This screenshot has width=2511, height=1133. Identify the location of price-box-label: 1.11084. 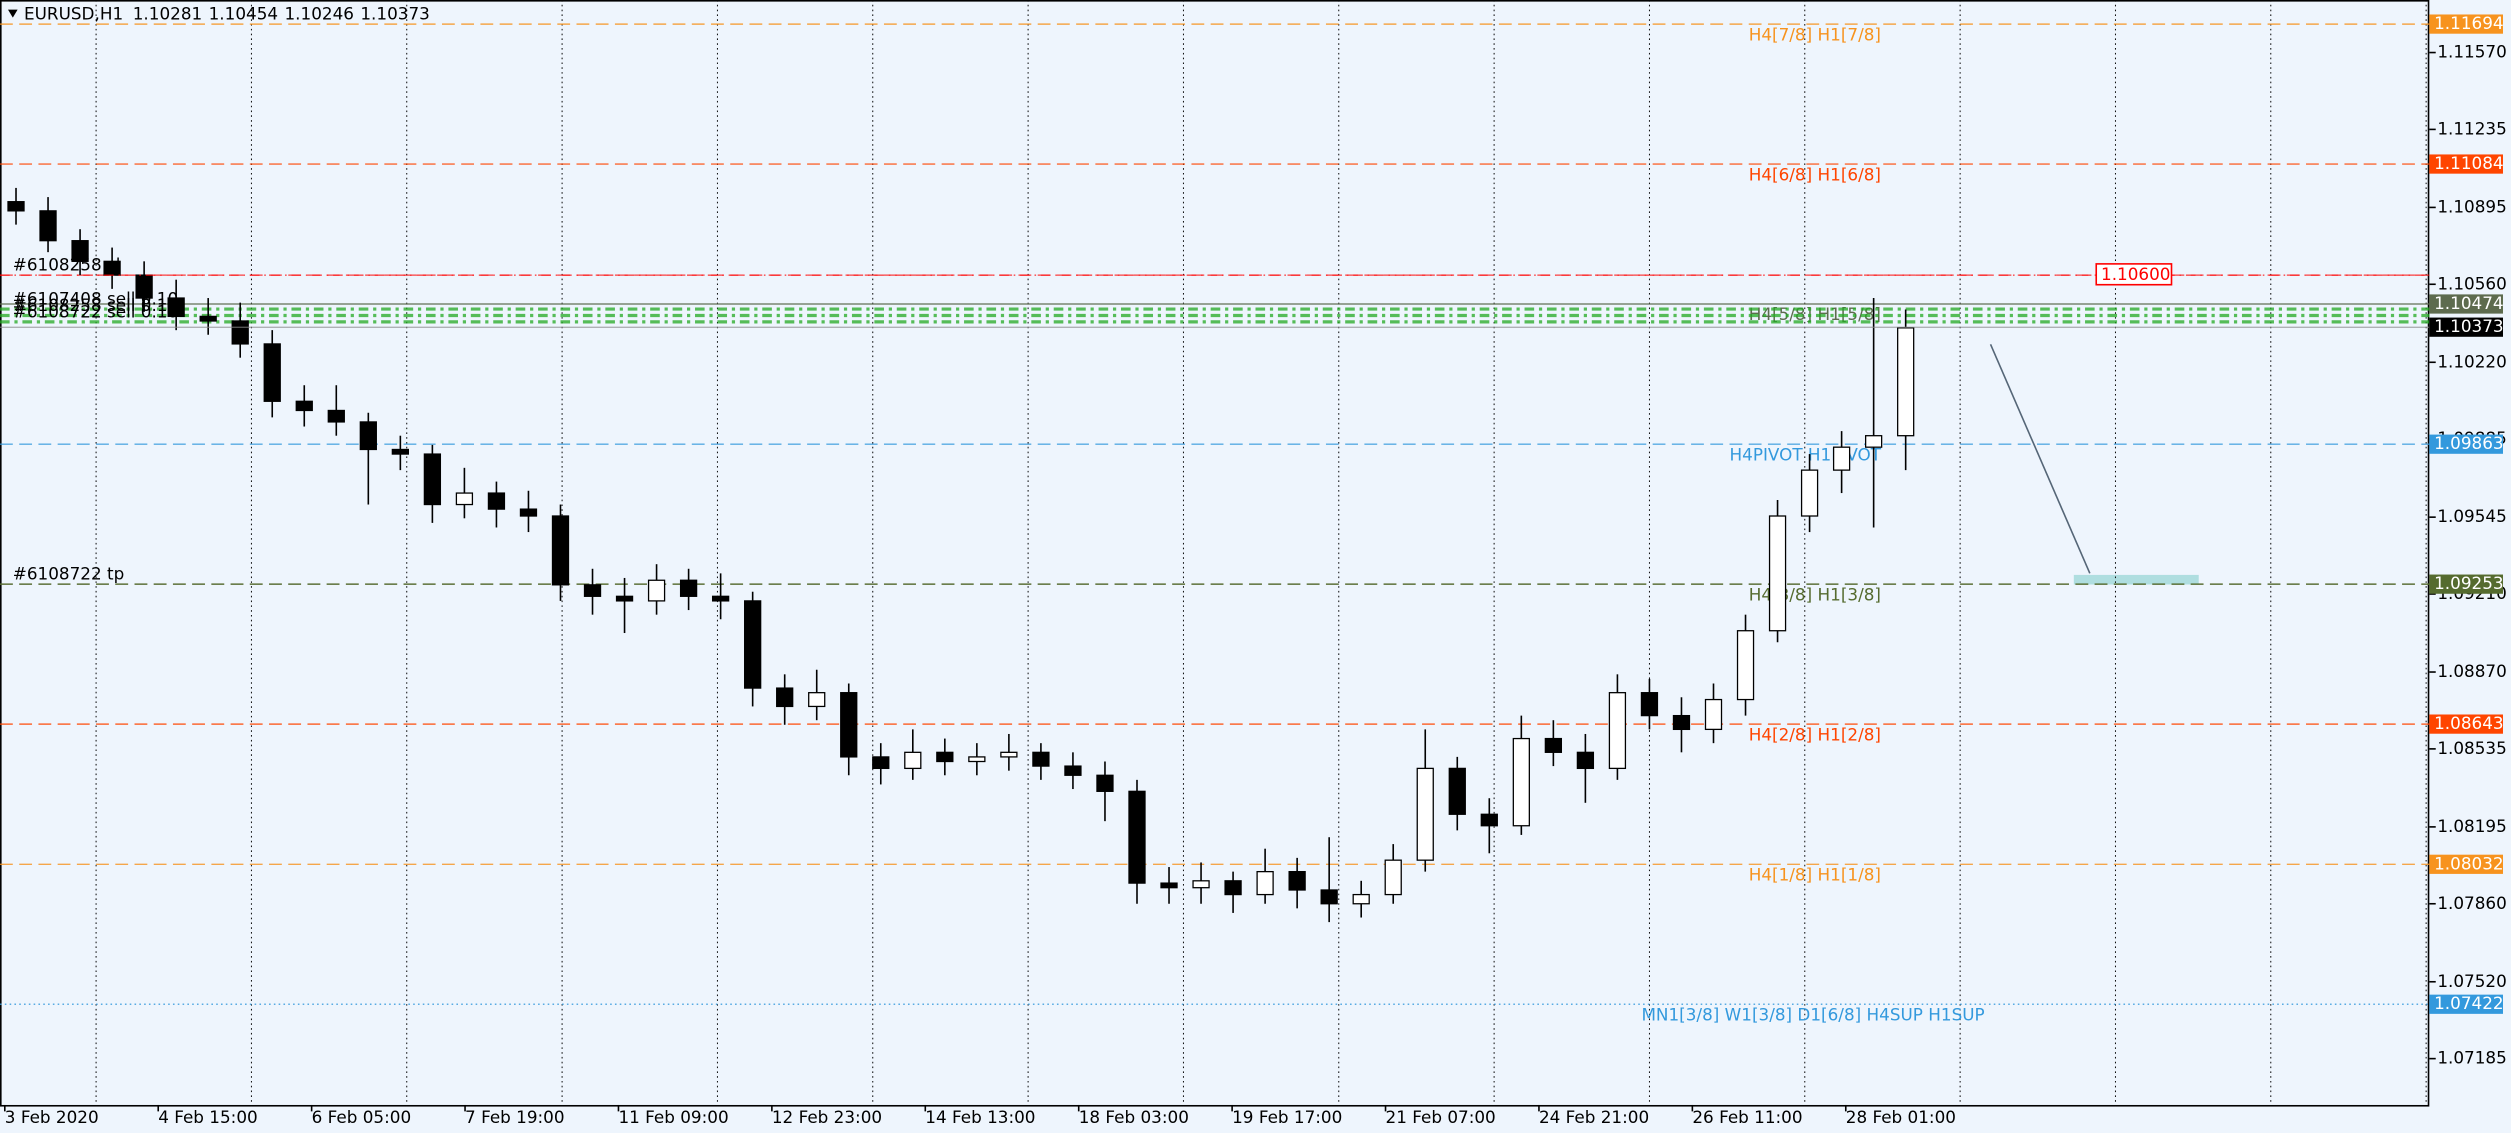
(2468, 163).